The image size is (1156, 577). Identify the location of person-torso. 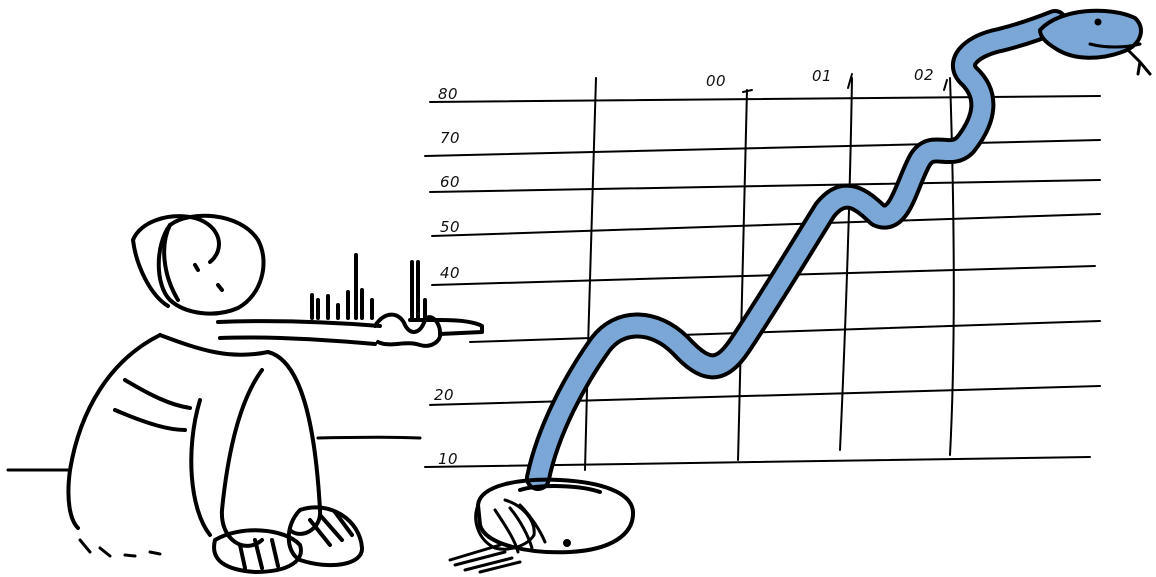
(168, 431).